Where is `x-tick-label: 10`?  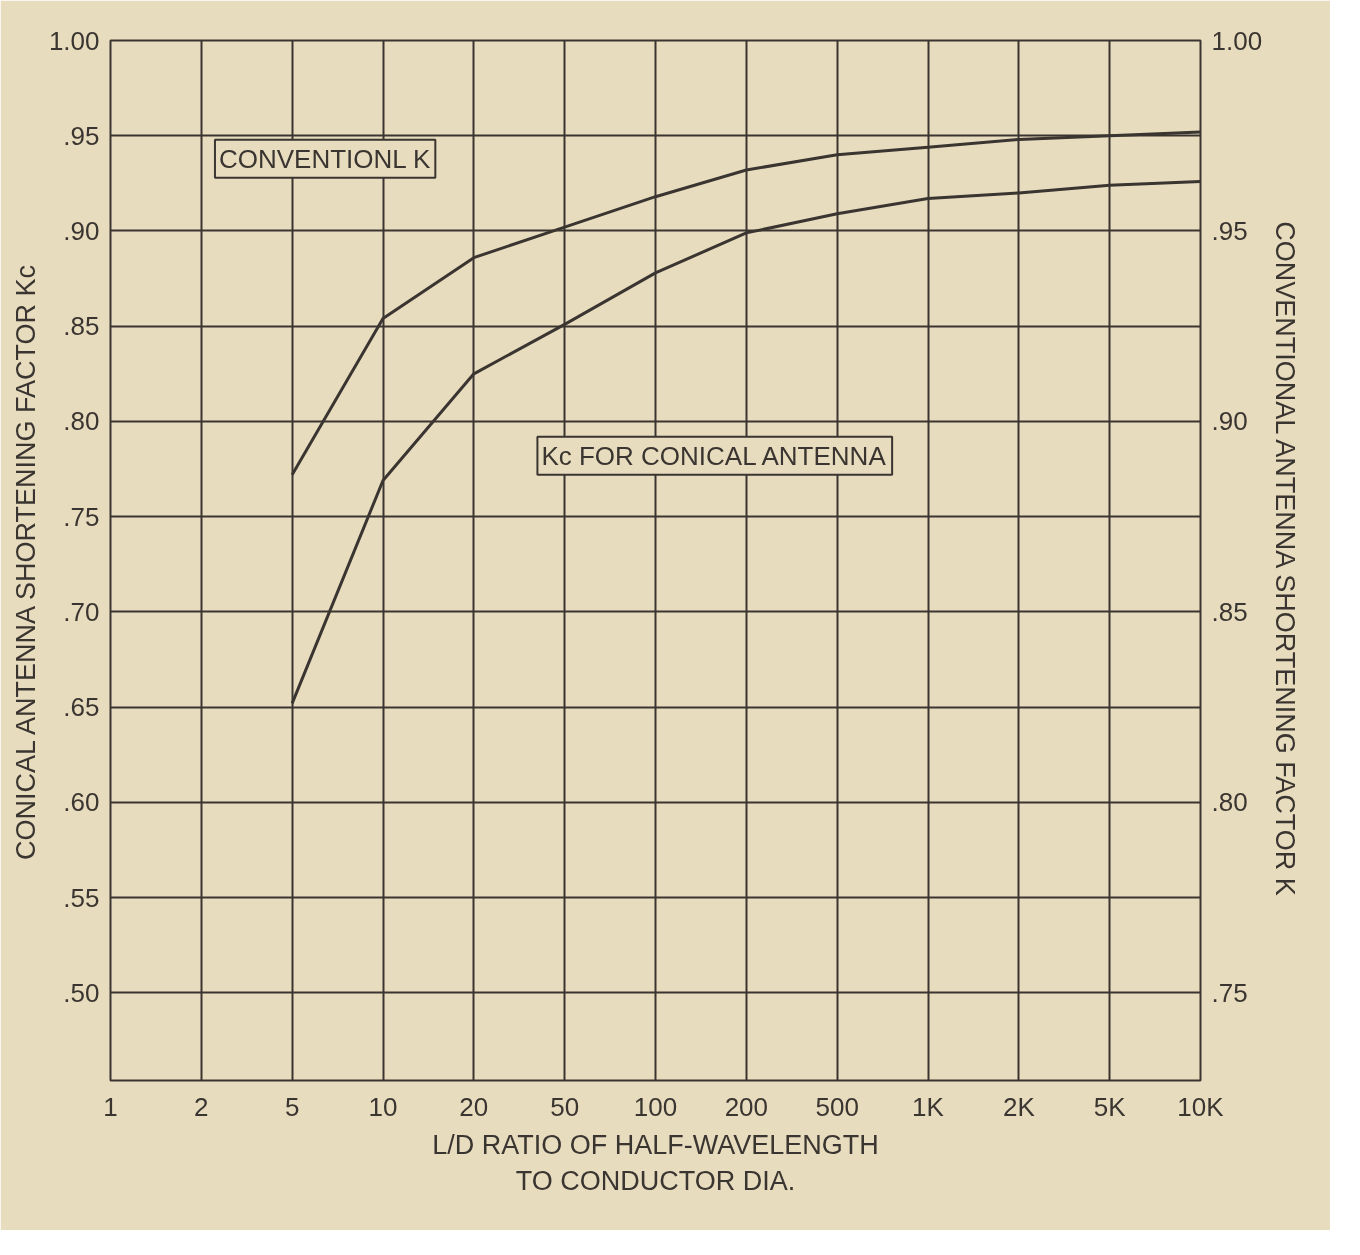
x-tick-label: 10 is located at coordinates (383, 1106).